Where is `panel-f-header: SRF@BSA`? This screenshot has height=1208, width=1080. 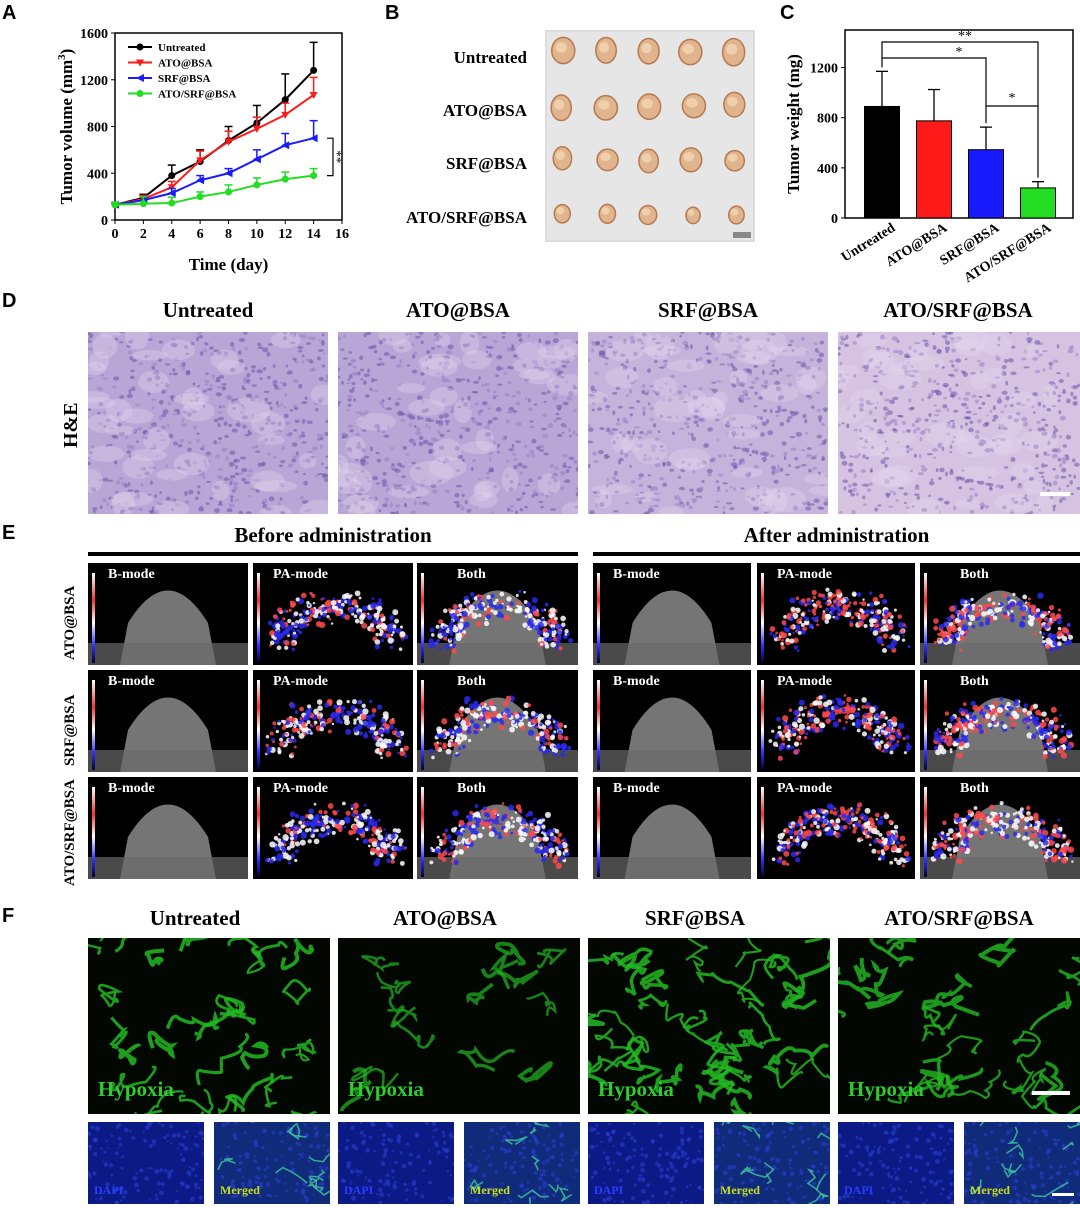 panel-f-header: SRF@BSA is located at coordinates (695, 918).